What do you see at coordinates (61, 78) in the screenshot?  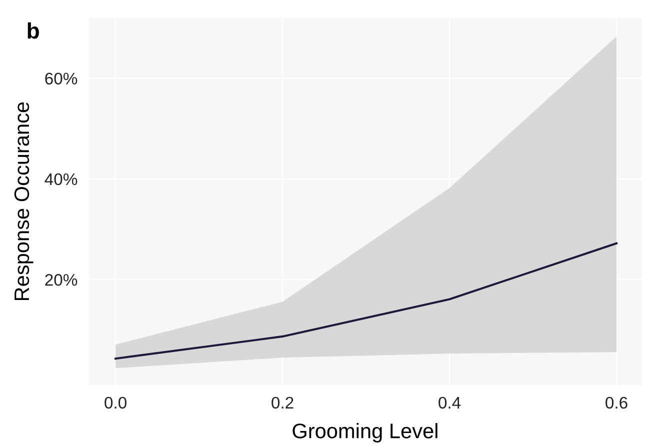 I see `y-tick-label: 60%` at bounding box center [61, 78].